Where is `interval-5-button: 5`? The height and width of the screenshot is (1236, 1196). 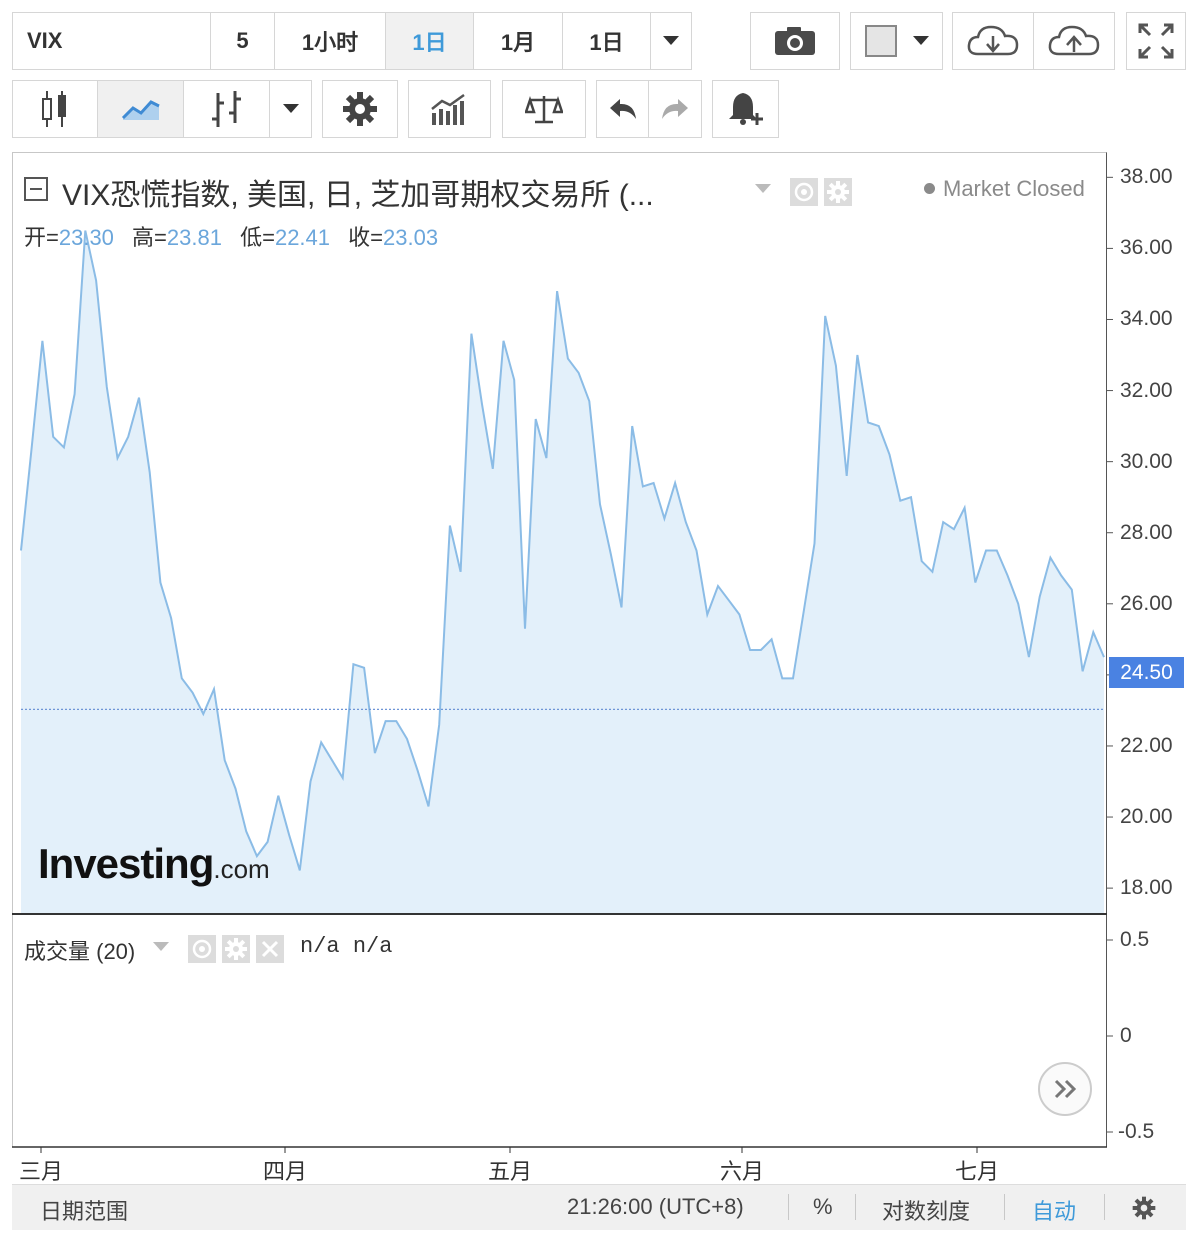 interval-5-button: 5 is located at coordinates (242, 41).